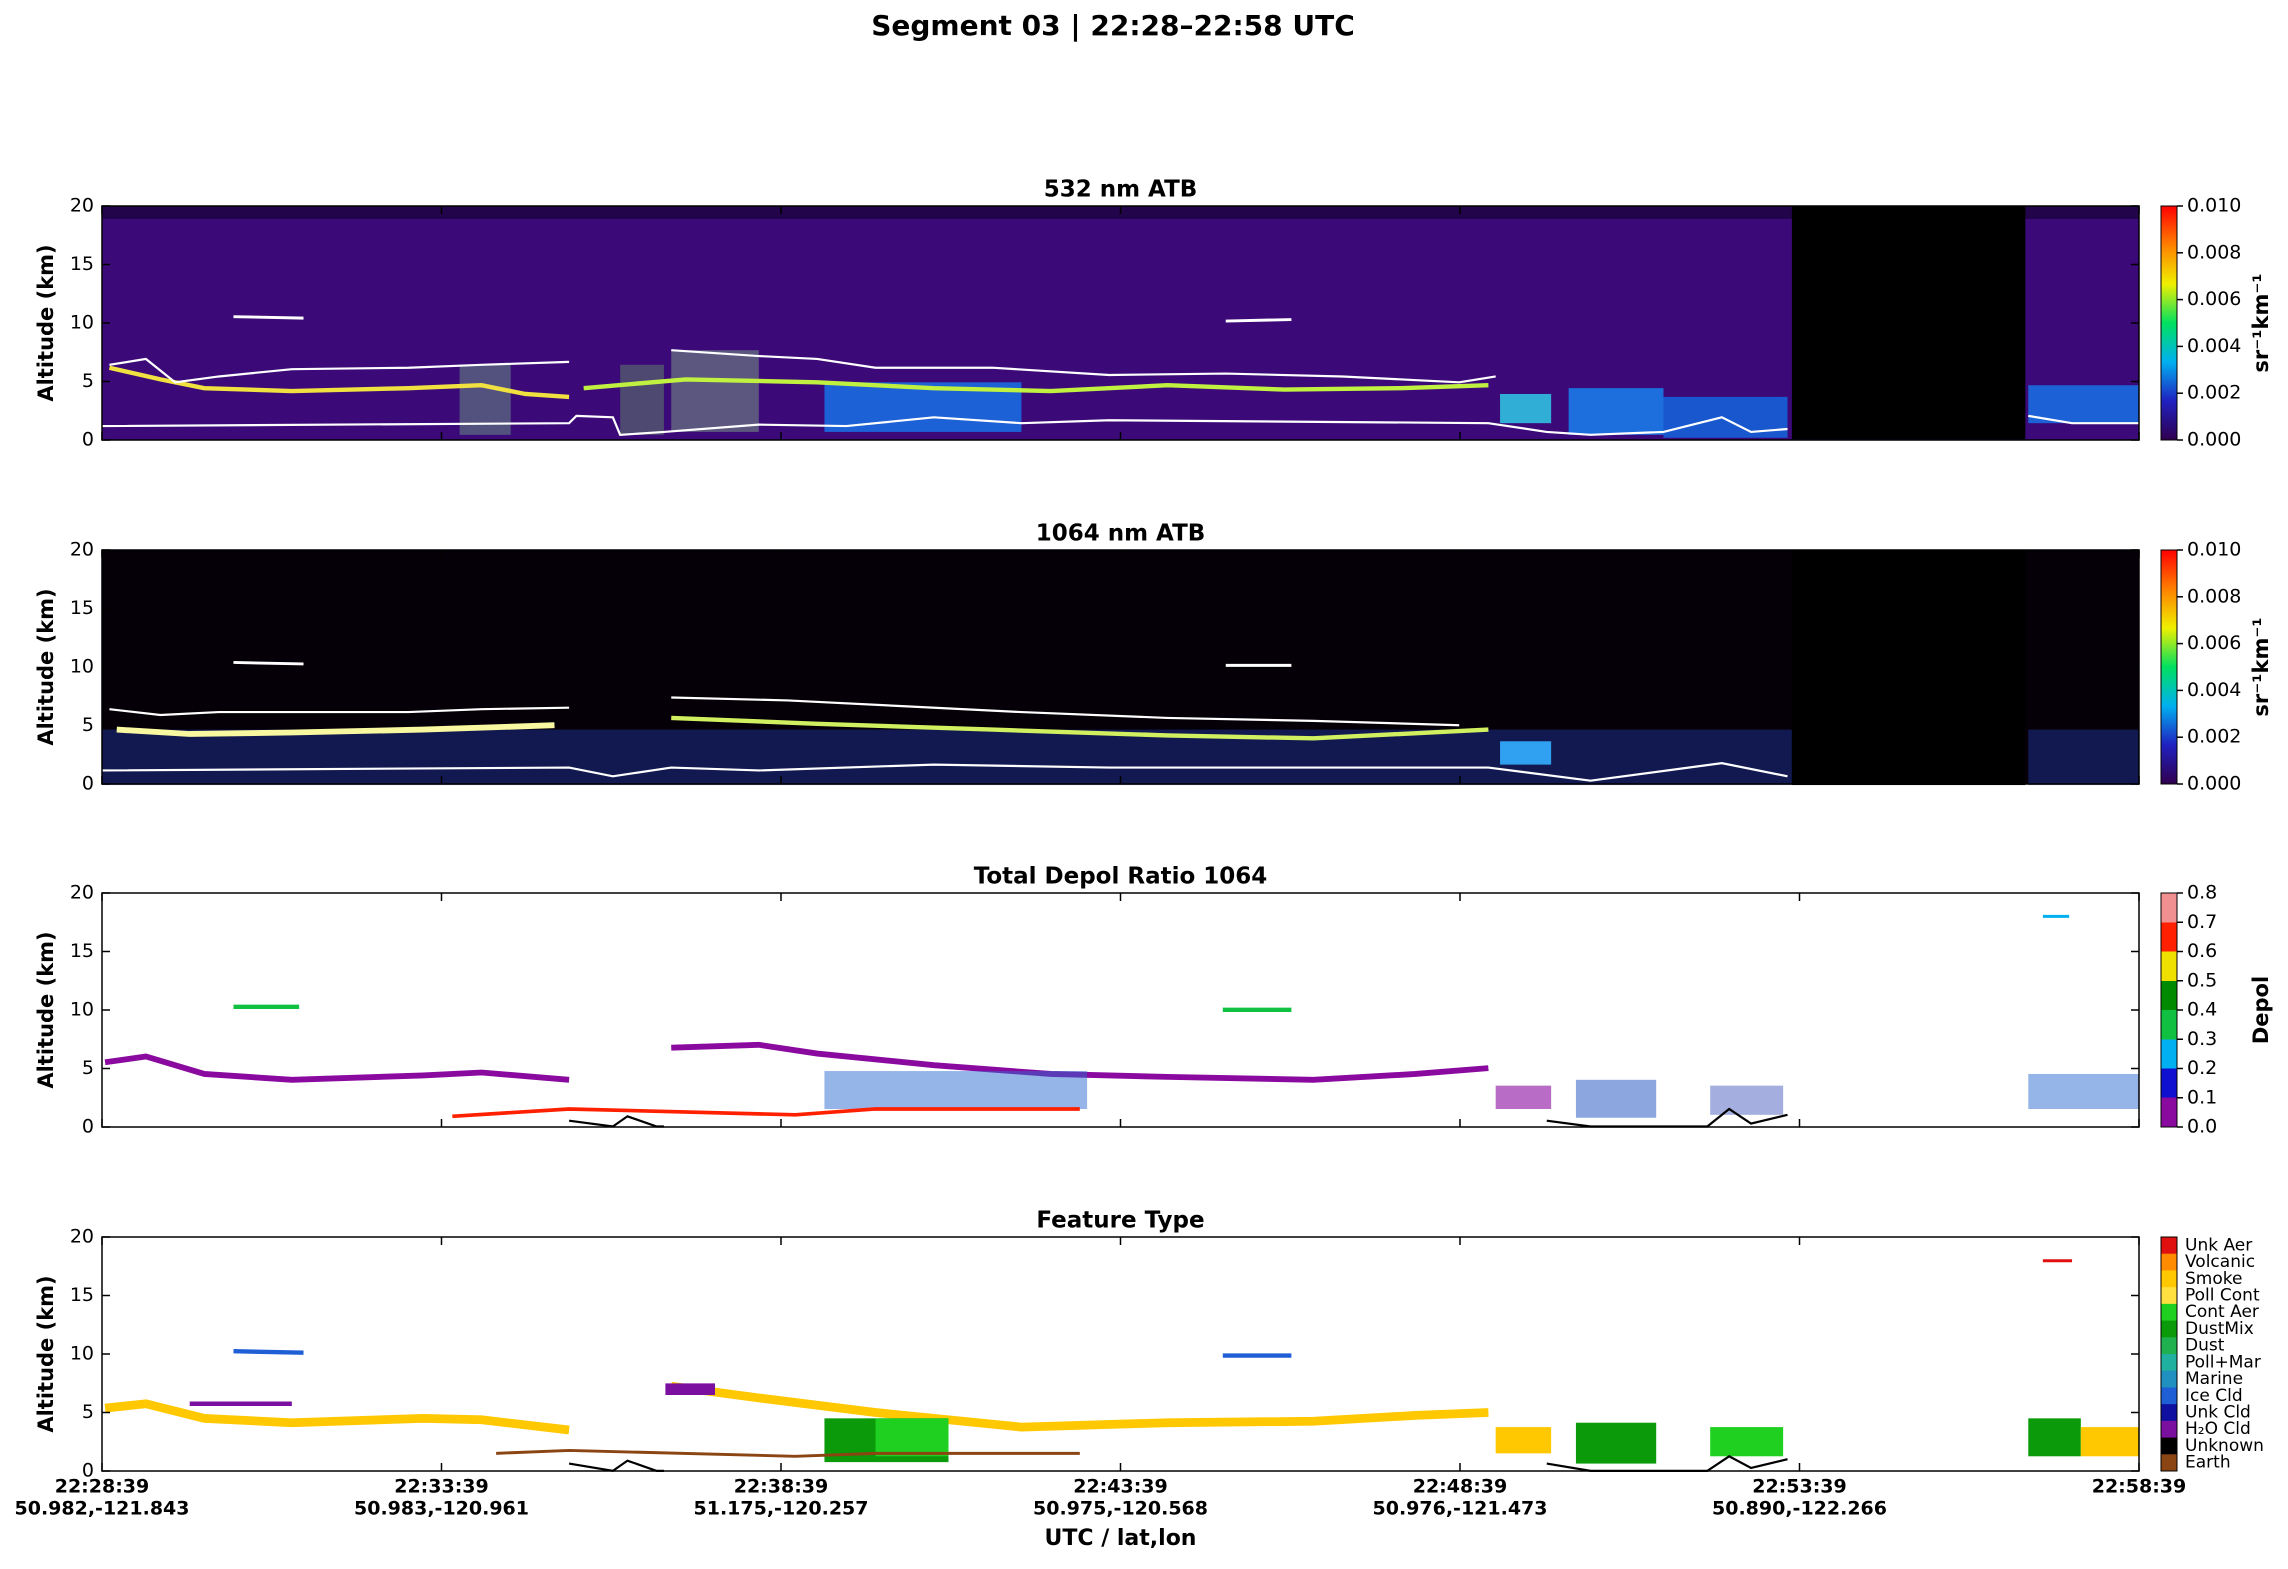 The height and width of the screenshot is (1569, 2288). Describe the element at coordinates (1120, 1487) in the screenshot. I see `x-tick-label: 22:43:39` at that location.